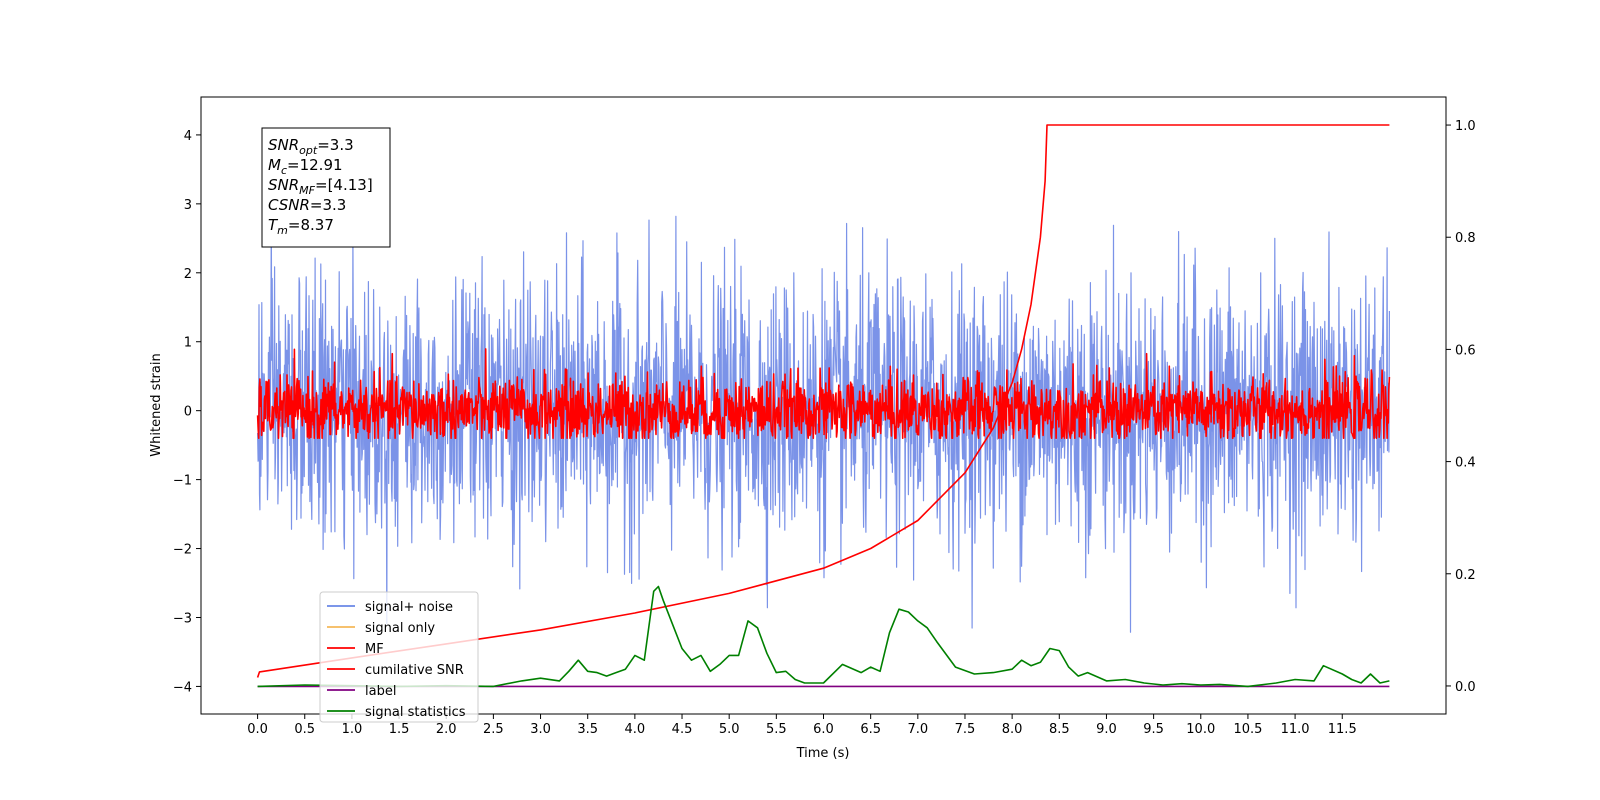 This screenshot has height=800, width=1600. Describe the element at coordinates (257, 729) in the screenshot. I see `x-tick-label: 0.0` at that location.